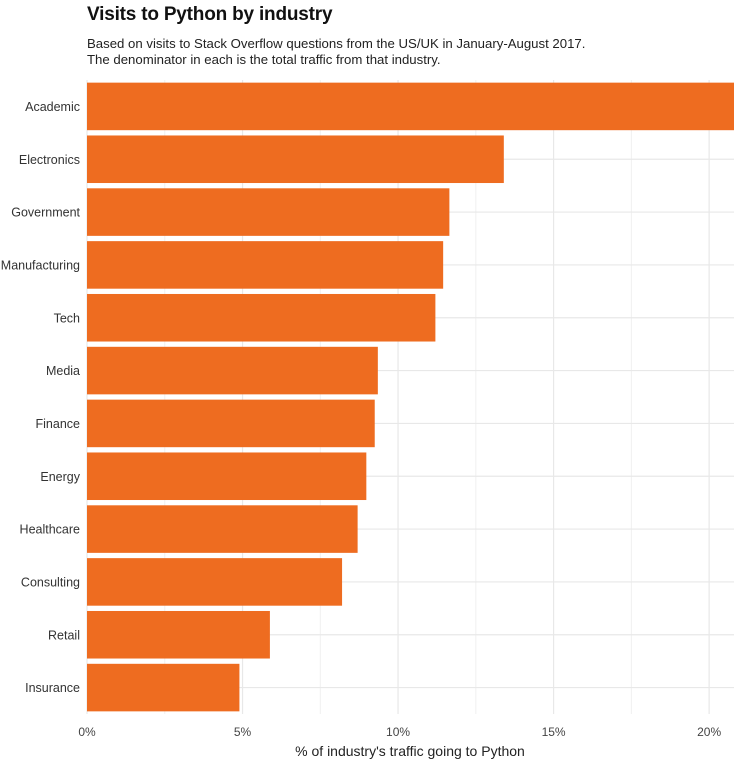 The image size is (742, 768). I want to click on category-label: Insurance, so click(52, 688).